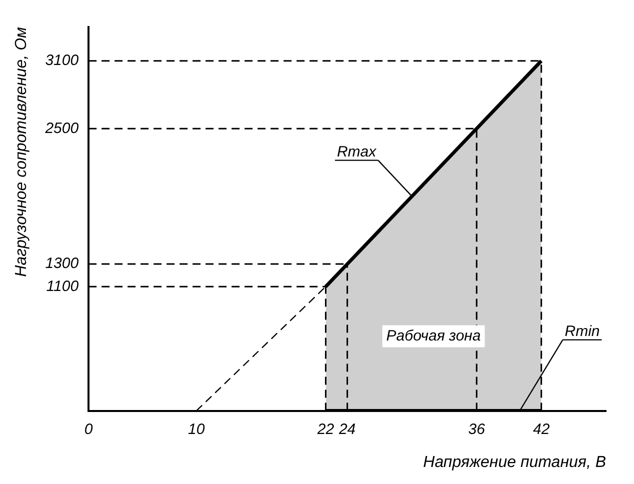 The width and height of the screenshot is (634, 484). What do you see at coordinates (582, 331) in the screenshot?
I see `annotation: Rmin` at bounding box center [582, 331].